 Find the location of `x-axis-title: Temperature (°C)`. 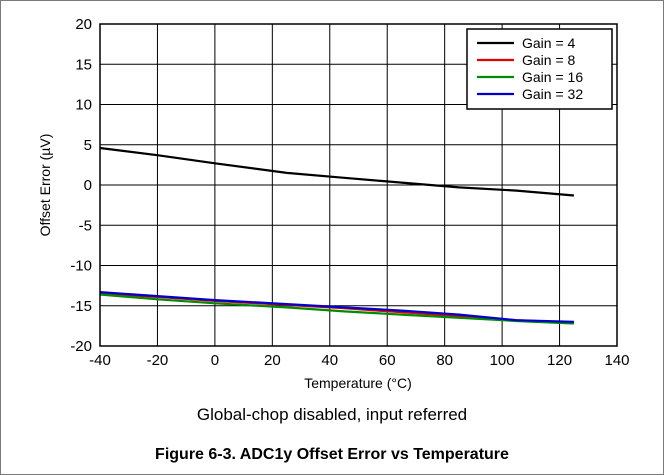

x-axis-title: Temperature (°C) is located at coordinates (358, 383).